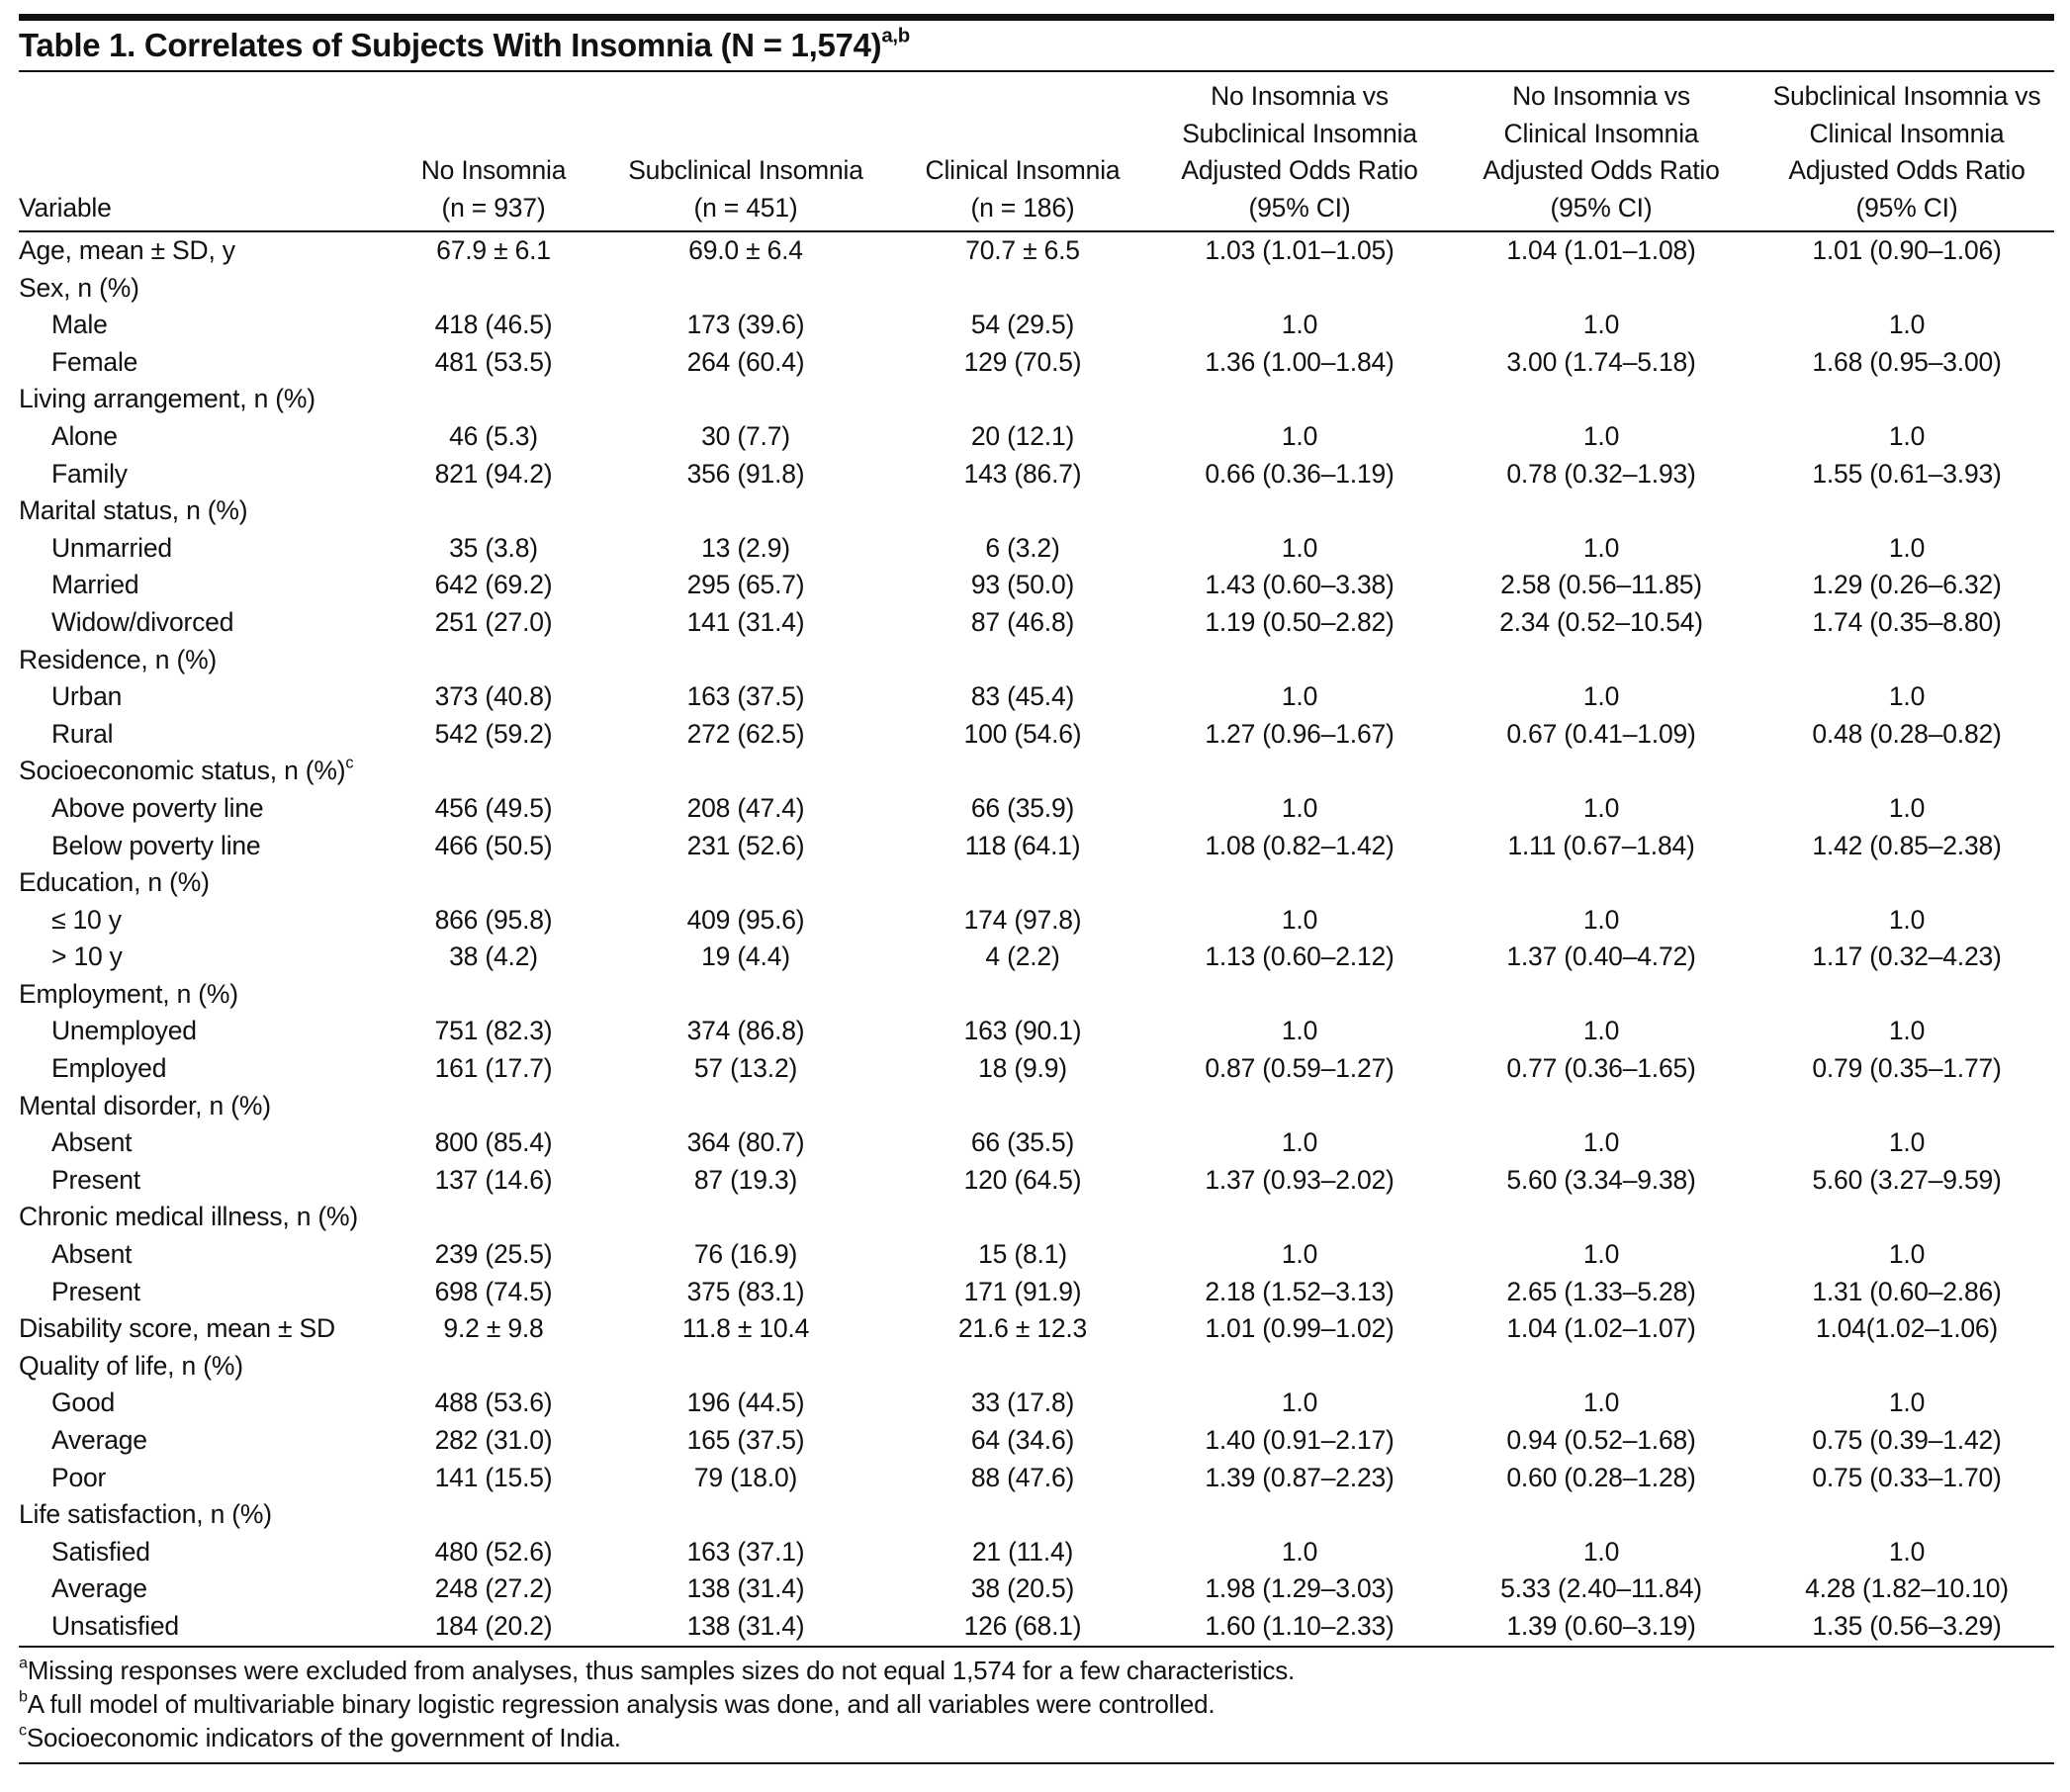 This screenshot has height=1792, width=2070. Describe the element at coordinates (177, 1328) in the screenshot. I see `label-text: Disability score, mean ± SD` at that location.